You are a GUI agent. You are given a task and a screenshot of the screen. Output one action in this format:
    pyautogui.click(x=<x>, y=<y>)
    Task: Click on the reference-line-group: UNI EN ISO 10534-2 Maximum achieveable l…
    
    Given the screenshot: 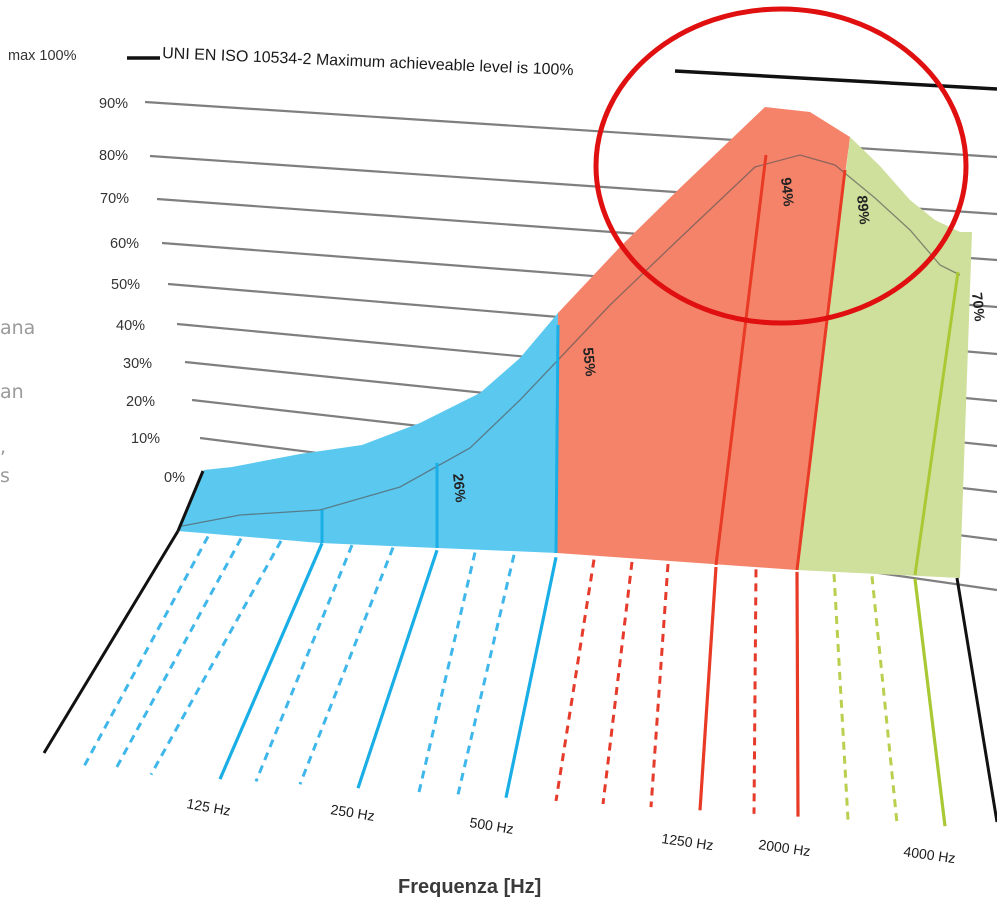 What is the action you would take?
    pyautogui.click(x=562, y=68)
    